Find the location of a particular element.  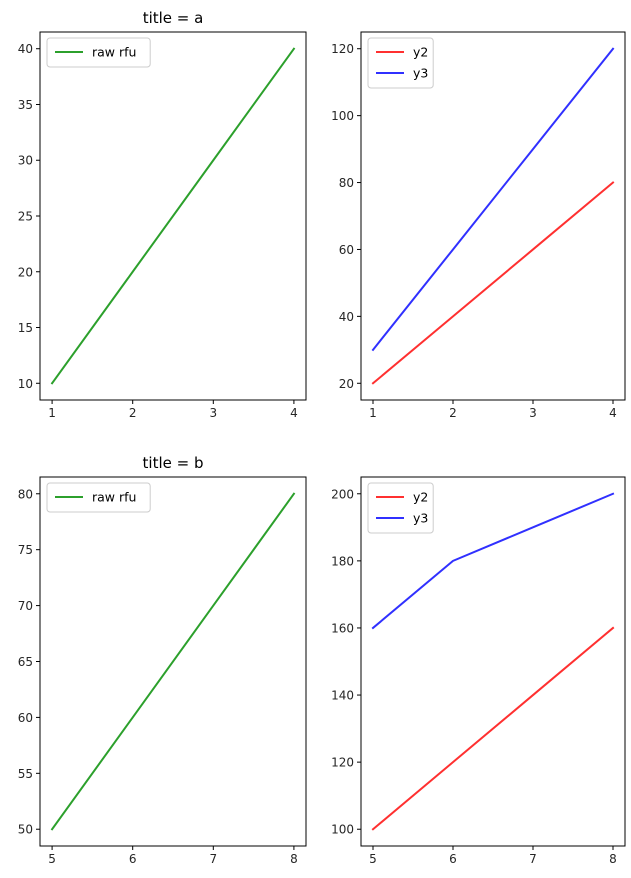

y-tick-label: 35 is located at coordinates (25, 105).